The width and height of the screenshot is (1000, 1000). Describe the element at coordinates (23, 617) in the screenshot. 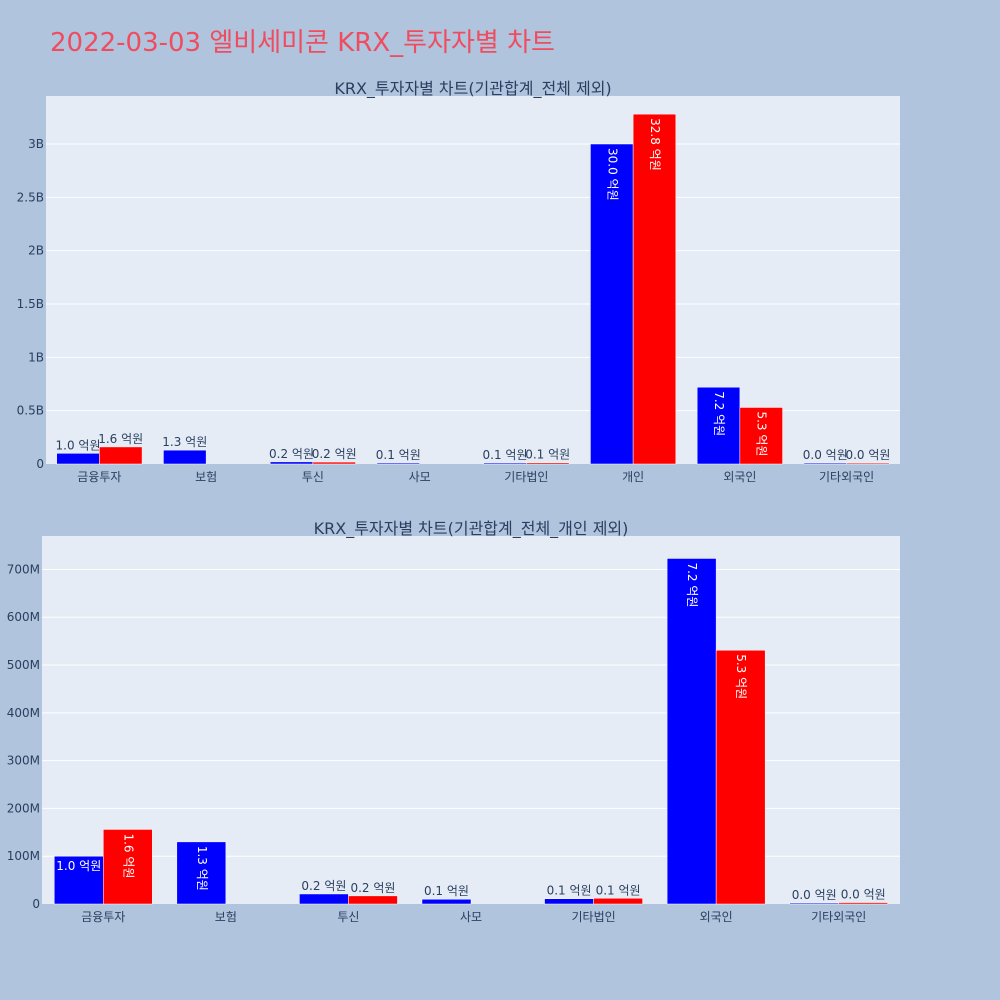

I see `y-tick-label: 600M` at that location.